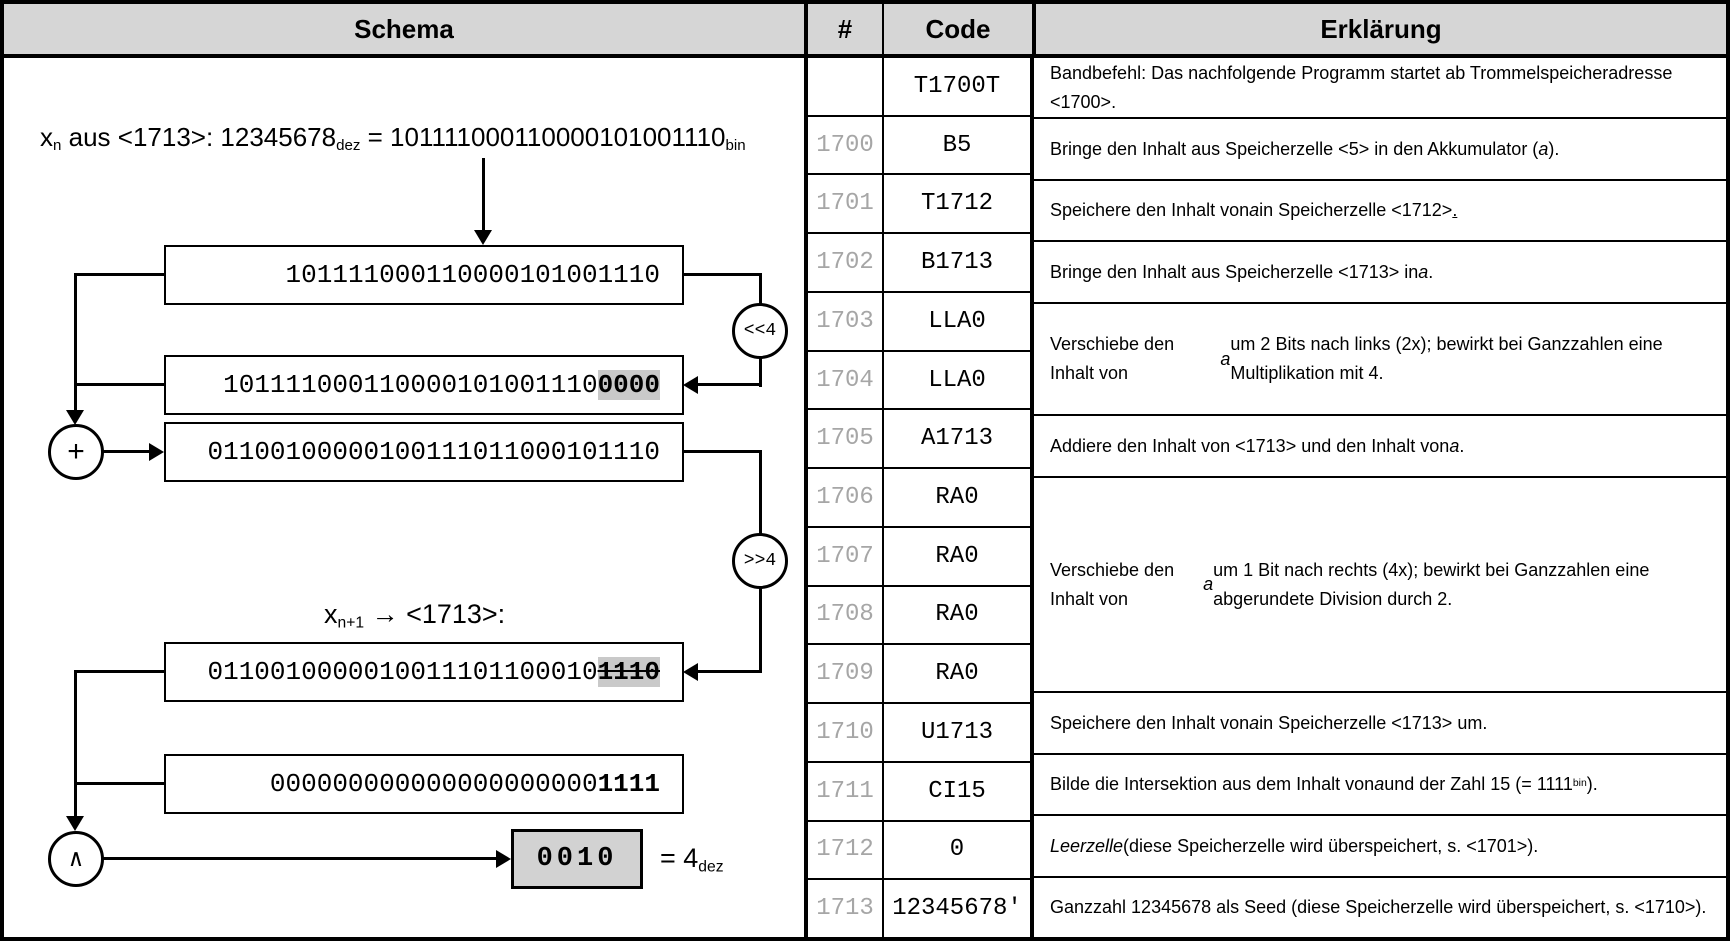 The width and height of the screenshot is (1730, 941). Describe the element at coordinates (845, 146) in the screenshot. I see `address-cell: 1700` at that location.